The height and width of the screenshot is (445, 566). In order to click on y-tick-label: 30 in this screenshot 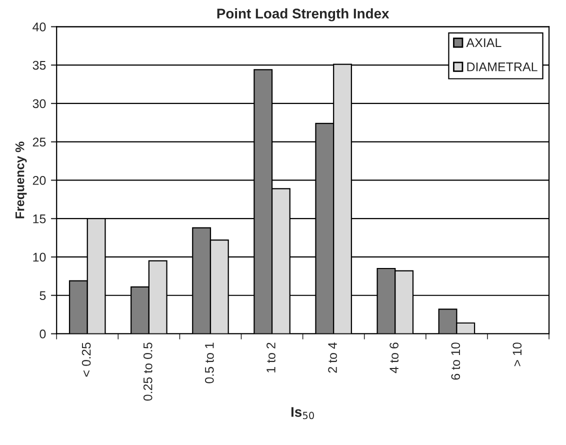, I will do `click(39, 103)`.